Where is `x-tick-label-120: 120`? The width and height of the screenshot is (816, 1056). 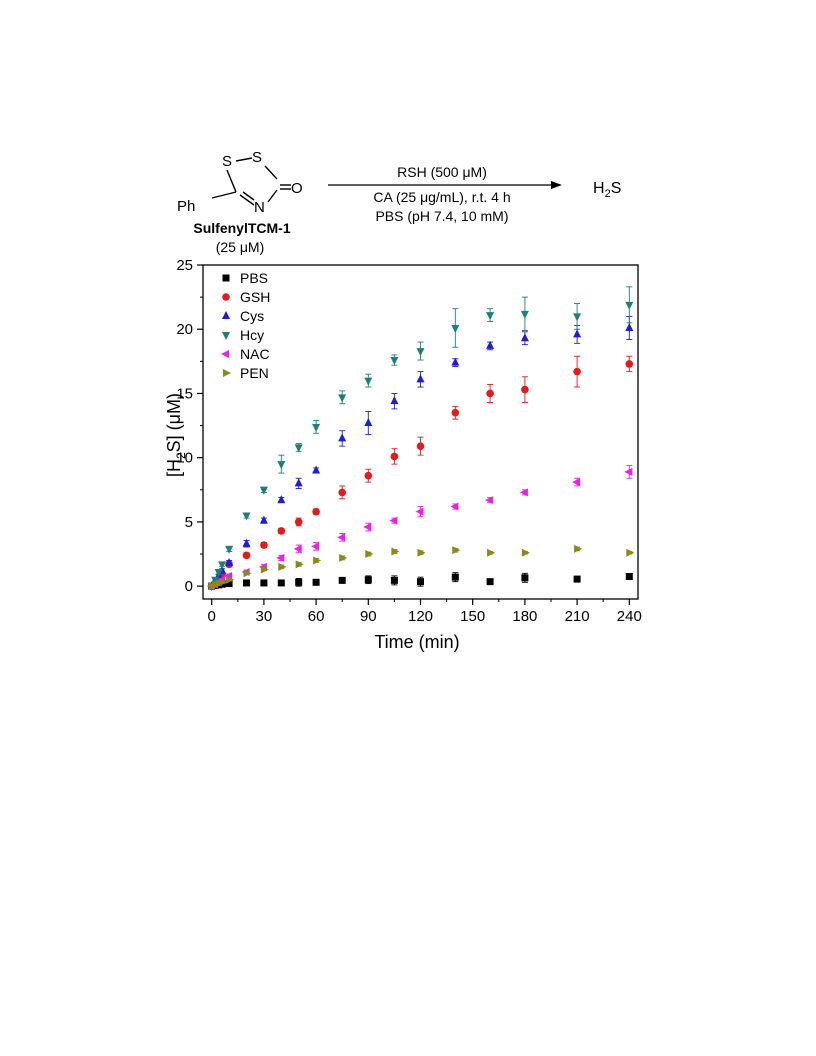
x-tick-label-120: 120 is located at coordinates (420, 616).